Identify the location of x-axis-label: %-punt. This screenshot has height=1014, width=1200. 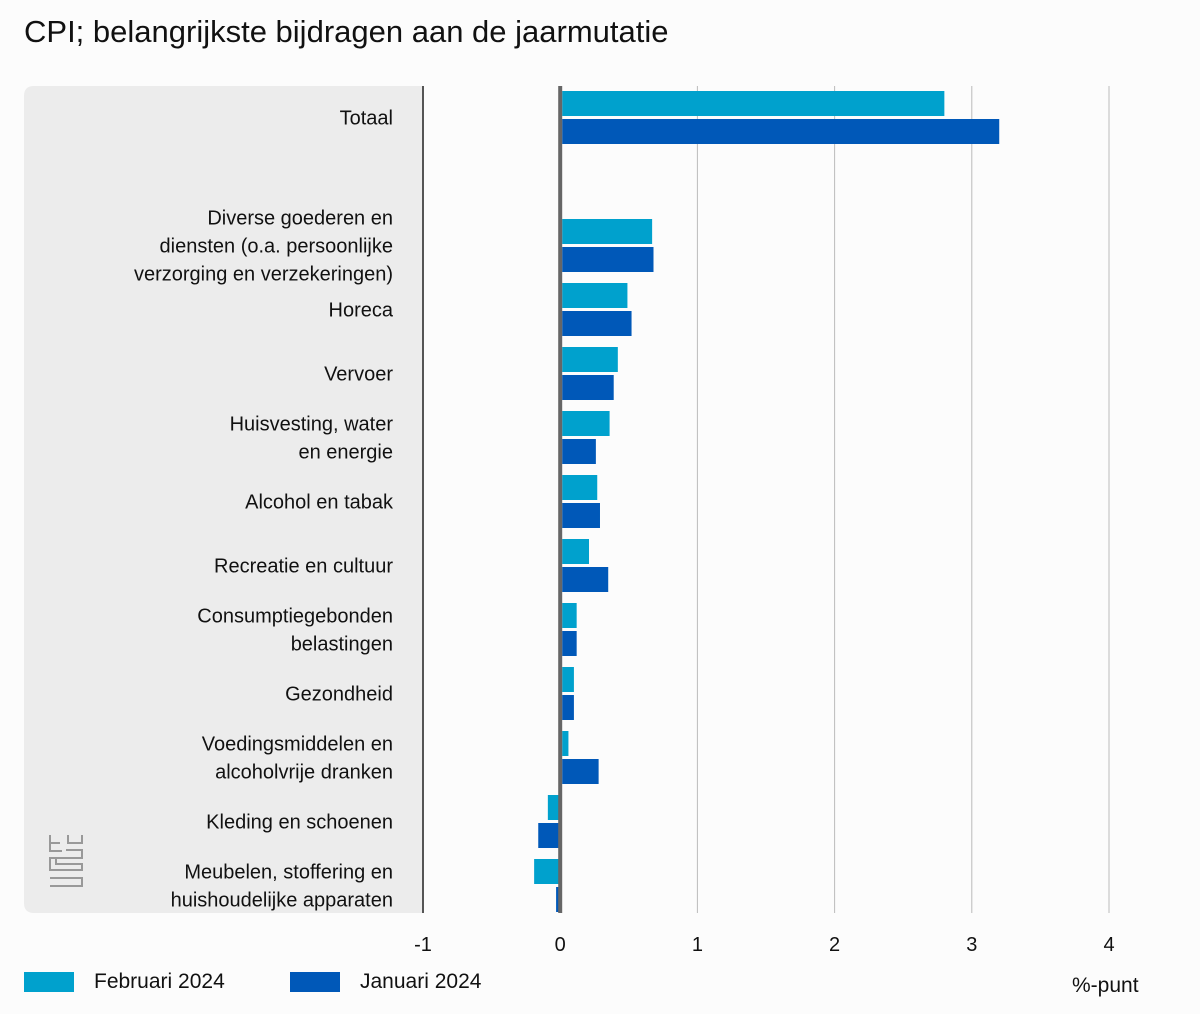
(1105, 985).